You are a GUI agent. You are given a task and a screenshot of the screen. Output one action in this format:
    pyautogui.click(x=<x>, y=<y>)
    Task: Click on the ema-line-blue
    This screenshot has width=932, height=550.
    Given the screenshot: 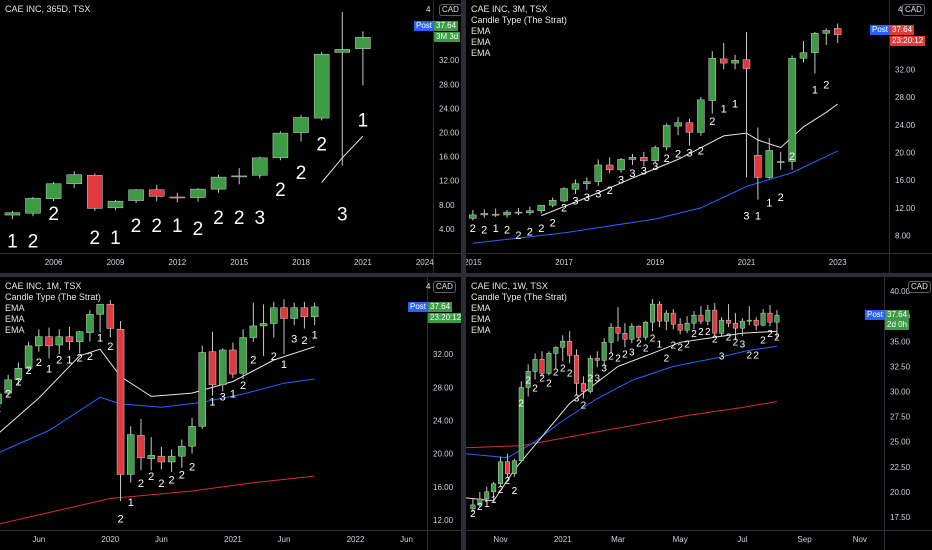 What is the action you would take?
    pyautogui.click(x=621, y=402)
    